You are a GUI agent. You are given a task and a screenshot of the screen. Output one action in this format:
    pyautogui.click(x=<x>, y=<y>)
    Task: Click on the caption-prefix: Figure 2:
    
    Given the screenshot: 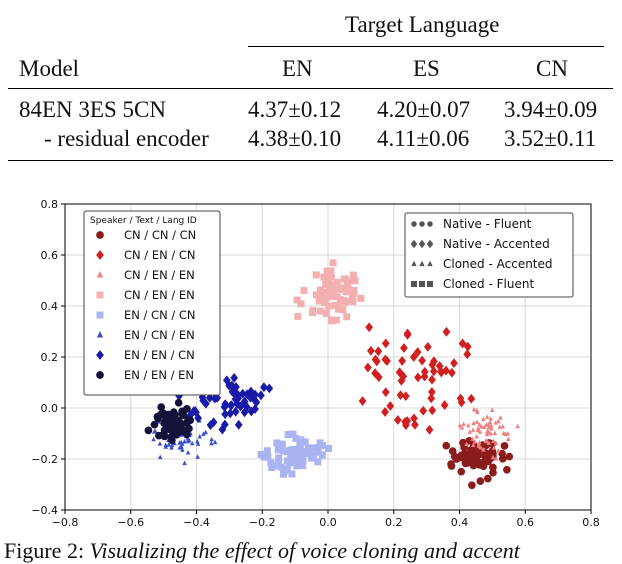 What is the action you would take?
    pyautogui.click(x=47, y=550)
    